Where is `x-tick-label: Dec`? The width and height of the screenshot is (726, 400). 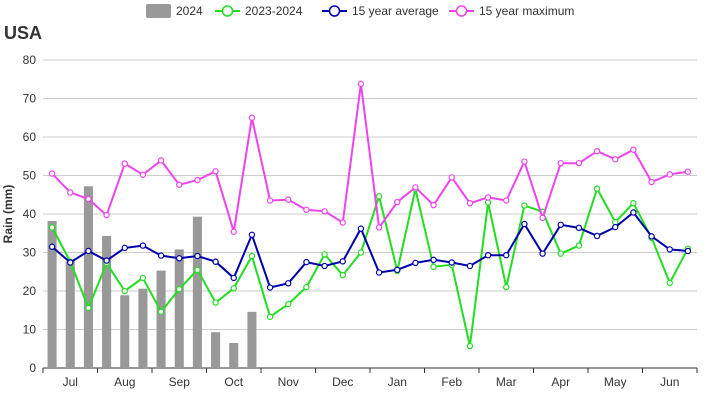 x-tick-label: Dec is located at coordinates (342, 382).